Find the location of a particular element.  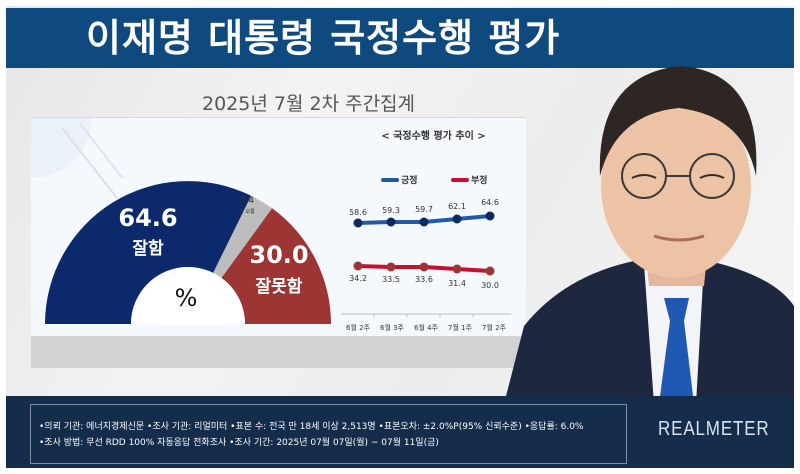

gauge-segment-negative is located at coordinates (276, 266).